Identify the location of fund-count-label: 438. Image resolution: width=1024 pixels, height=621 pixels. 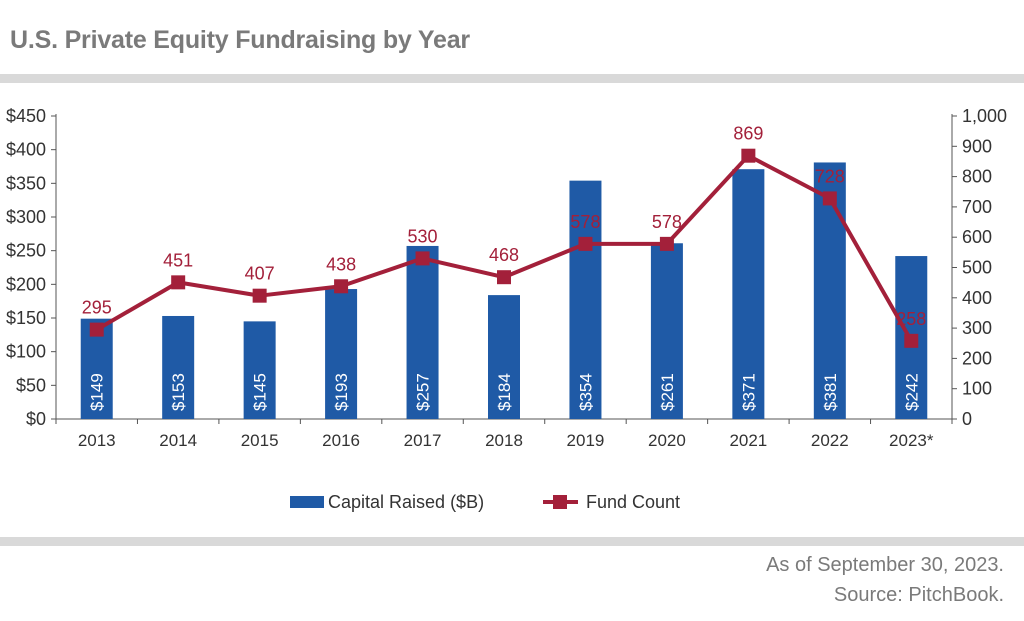
(341, 264).